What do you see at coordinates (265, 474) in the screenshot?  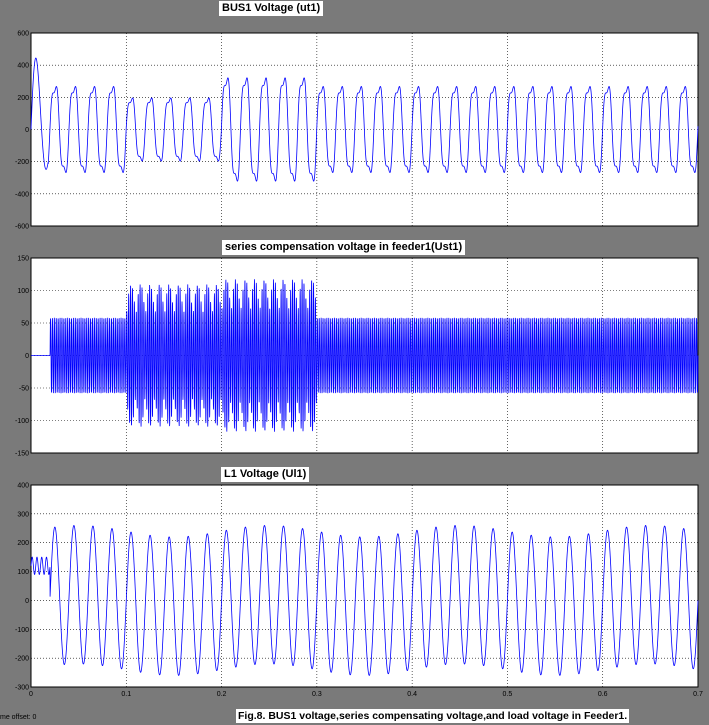 I see `plot-title-l1: L1 Voltage (Ul1)` at bounding box center [265, 474].